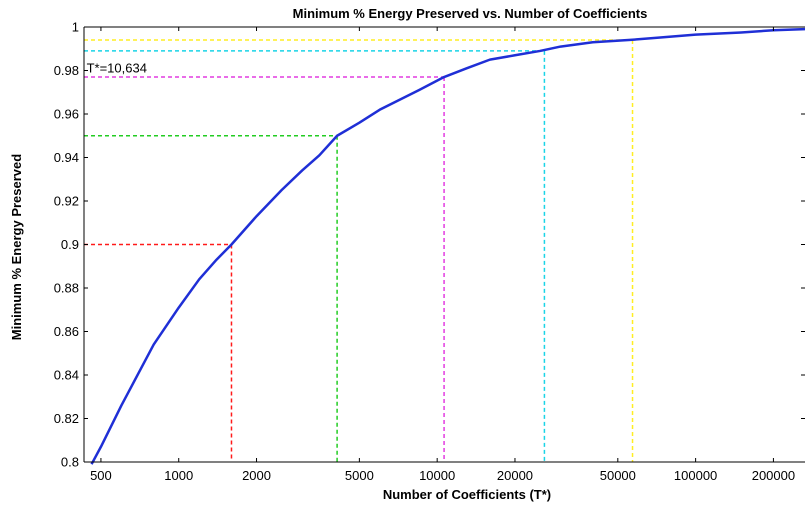  What do you see at coordinates (66, 375) in the screenshot?
I see `y-tick-label-2: 0.84` at bounding box center [66, 375].